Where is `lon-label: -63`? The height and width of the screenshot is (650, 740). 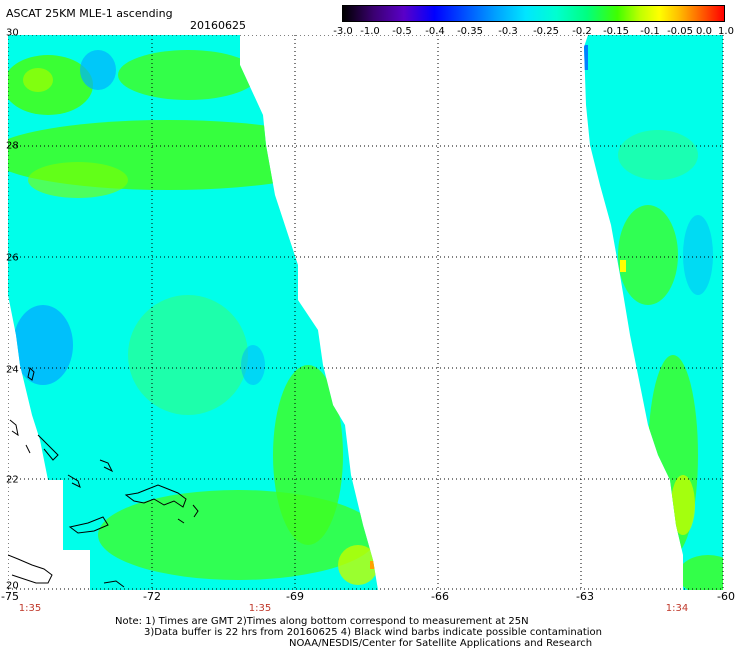
lon-label: -63 is located at coordinates (585, 596).